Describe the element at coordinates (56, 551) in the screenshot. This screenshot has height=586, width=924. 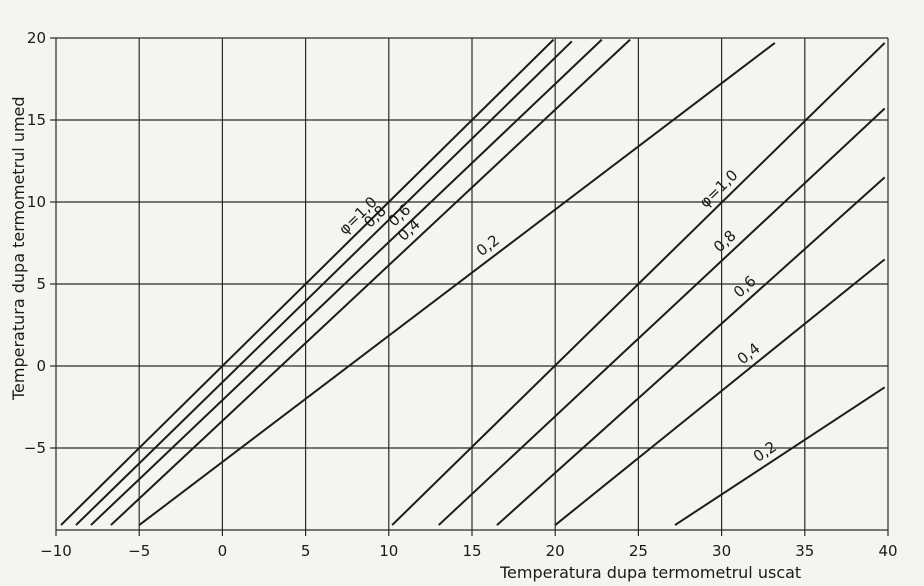
I see `x-tick-label: −10` at that location.